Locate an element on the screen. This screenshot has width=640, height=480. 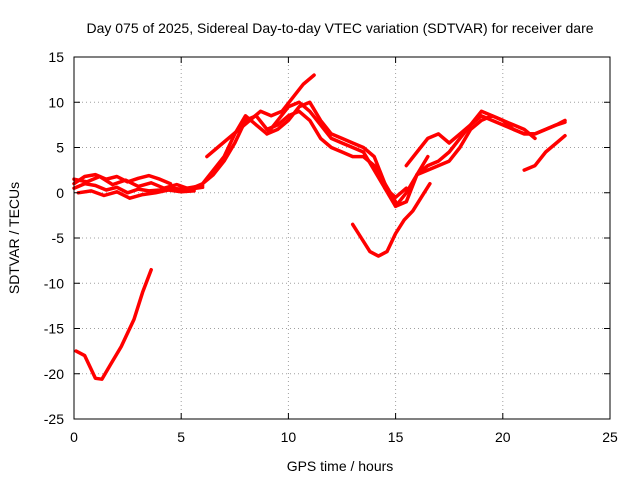
y-tick-label: -5 is located at coordinates (58, 238).